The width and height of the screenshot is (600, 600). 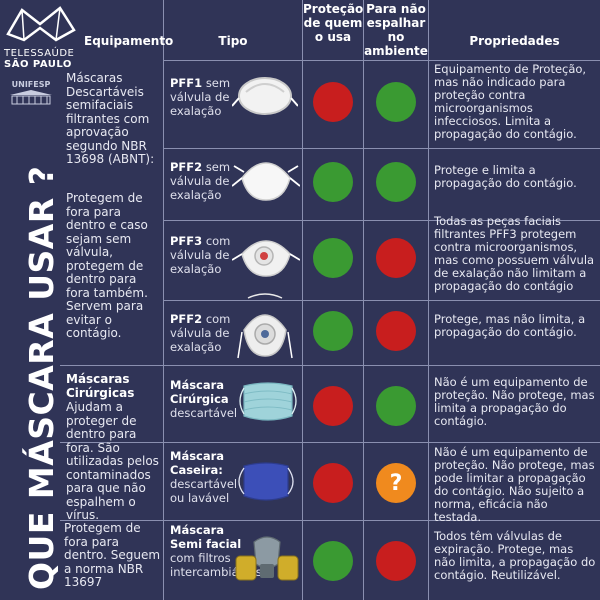 I want to click on tipo-name: PFF1, so click(x=186, y=83).